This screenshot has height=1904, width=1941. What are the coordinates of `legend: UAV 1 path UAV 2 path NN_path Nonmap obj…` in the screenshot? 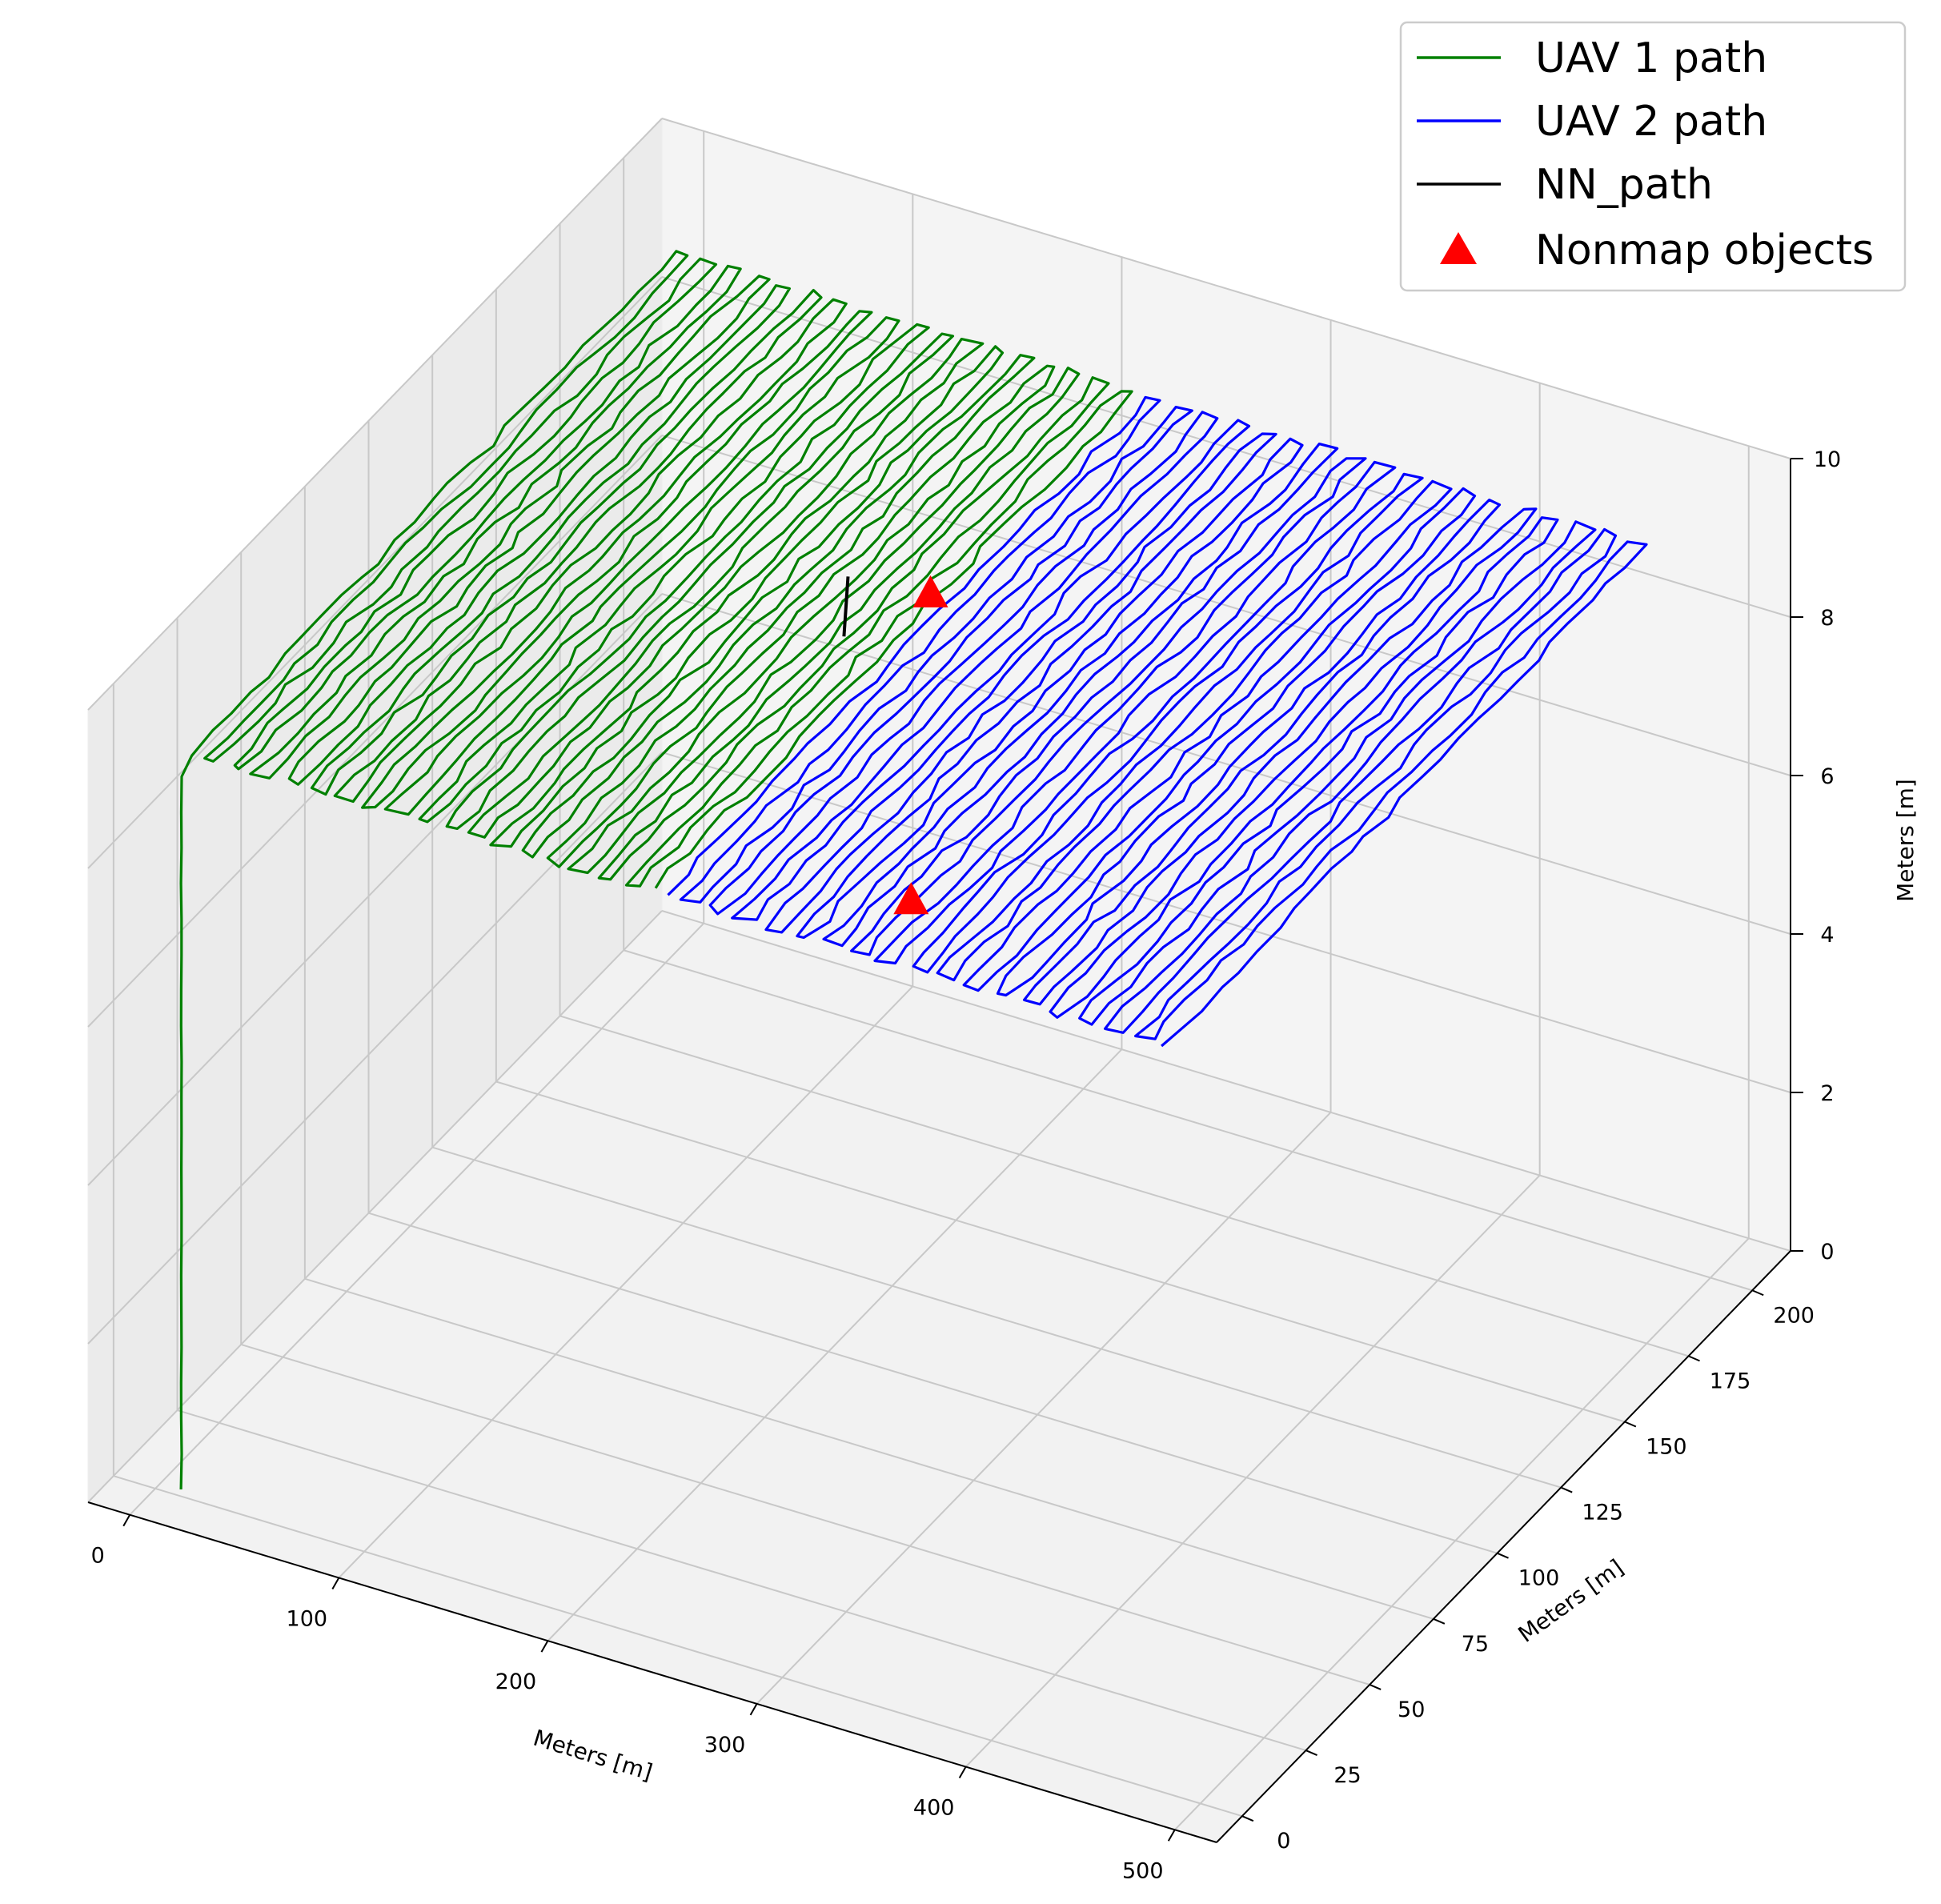 It's located at (1653, 156).